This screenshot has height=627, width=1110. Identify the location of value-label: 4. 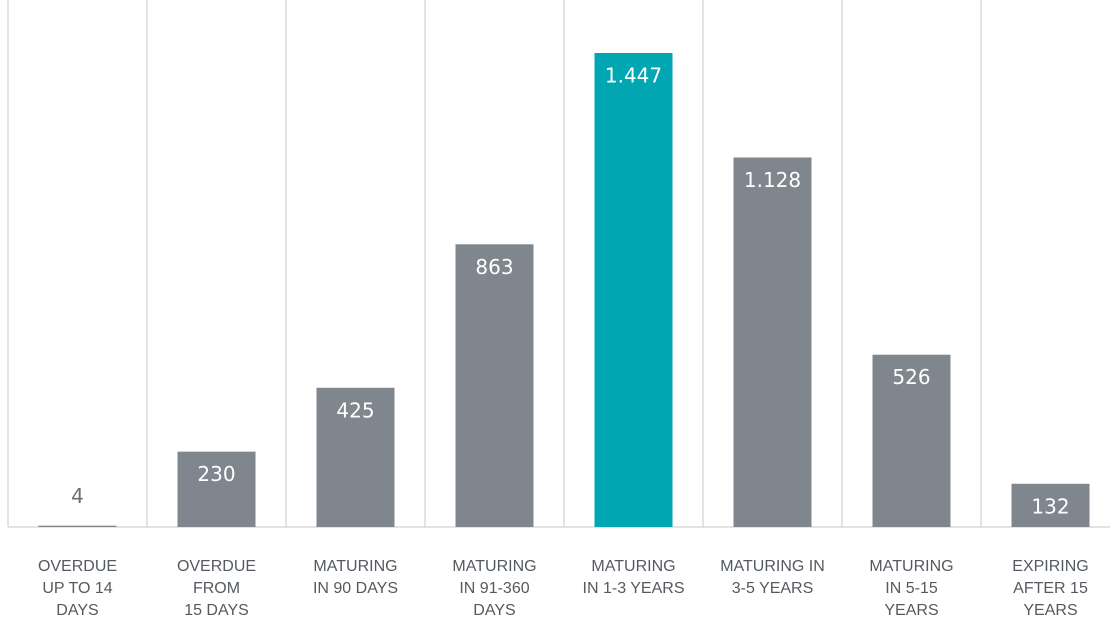
(77, 496).